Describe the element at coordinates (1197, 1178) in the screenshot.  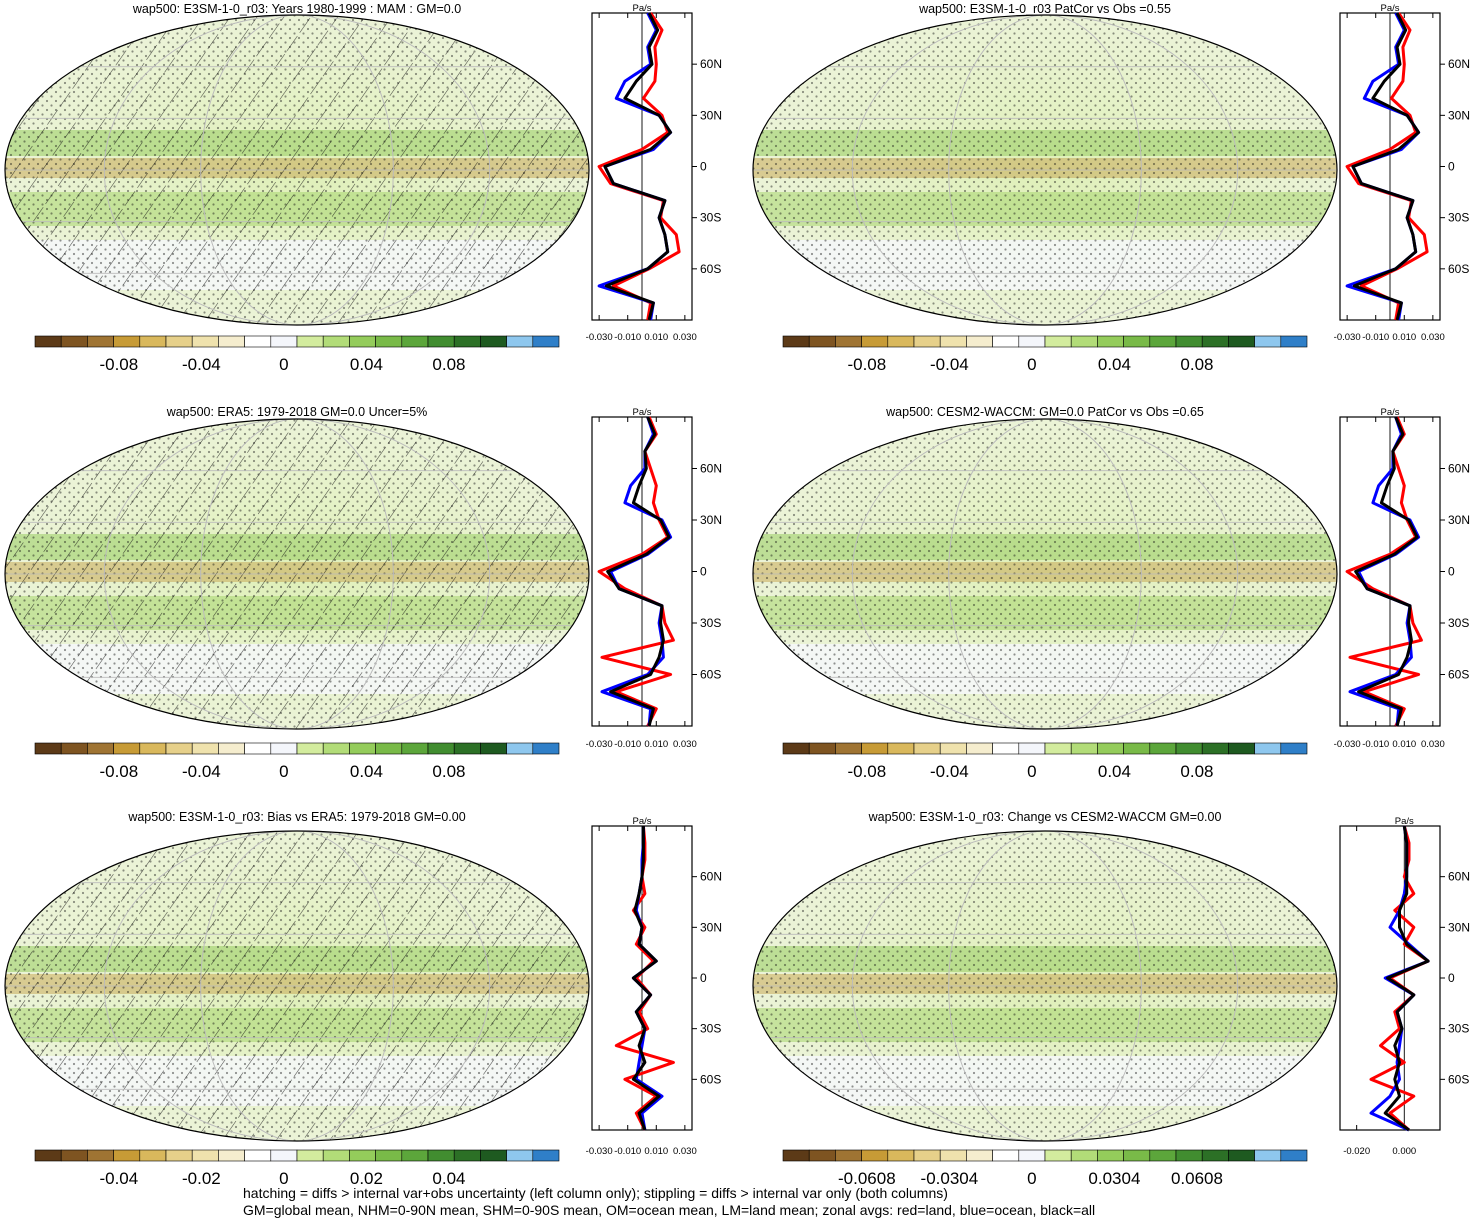
I see `colorbar-label: 0.0608` at that location.